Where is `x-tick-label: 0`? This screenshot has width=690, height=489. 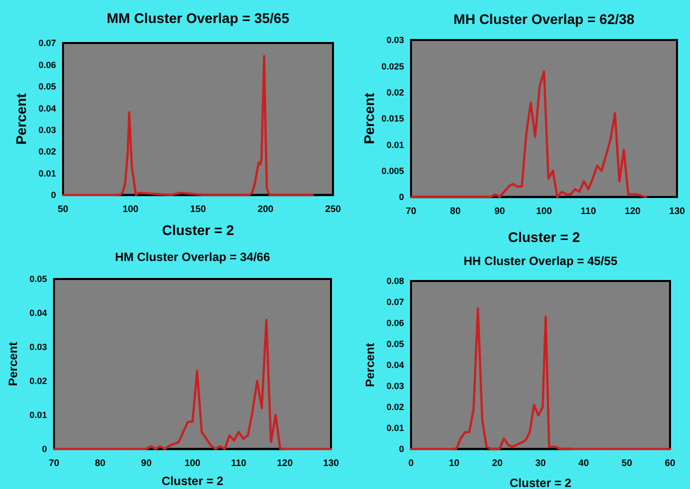 x-tick-label: 0 is located at coordinates (411, 463).